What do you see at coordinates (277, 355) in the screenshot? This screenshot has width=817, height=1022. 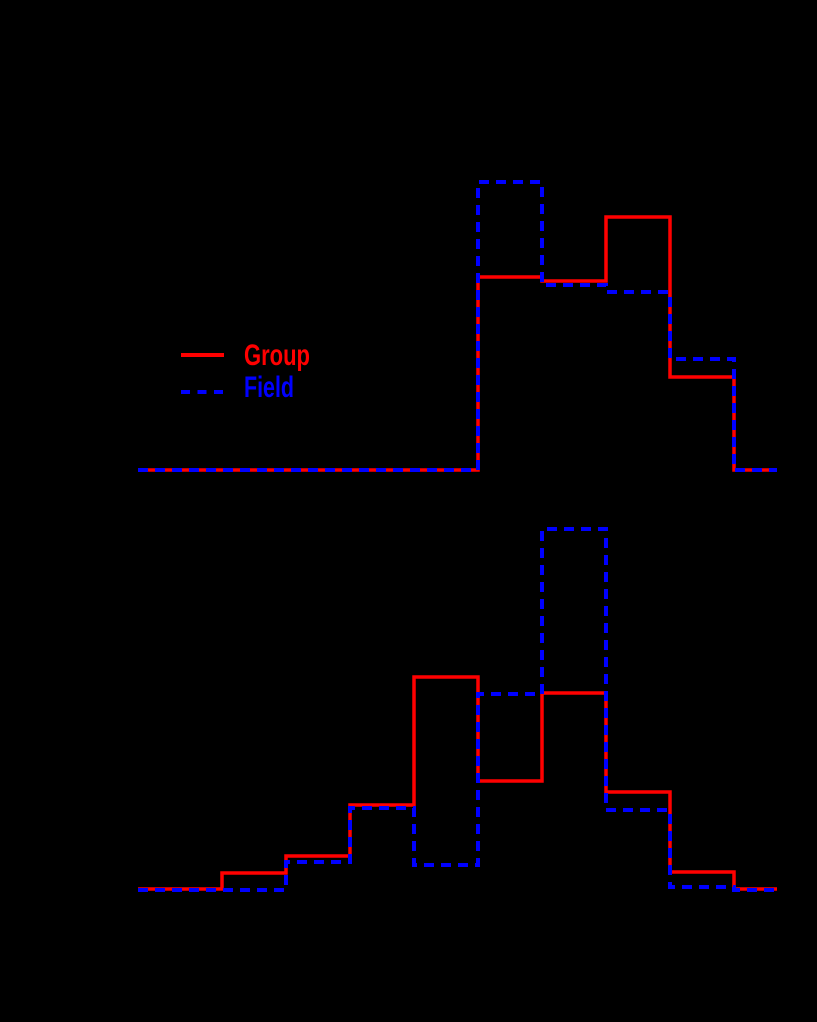 I see `legend-group-label: Group` at bounding box center [277, 355].